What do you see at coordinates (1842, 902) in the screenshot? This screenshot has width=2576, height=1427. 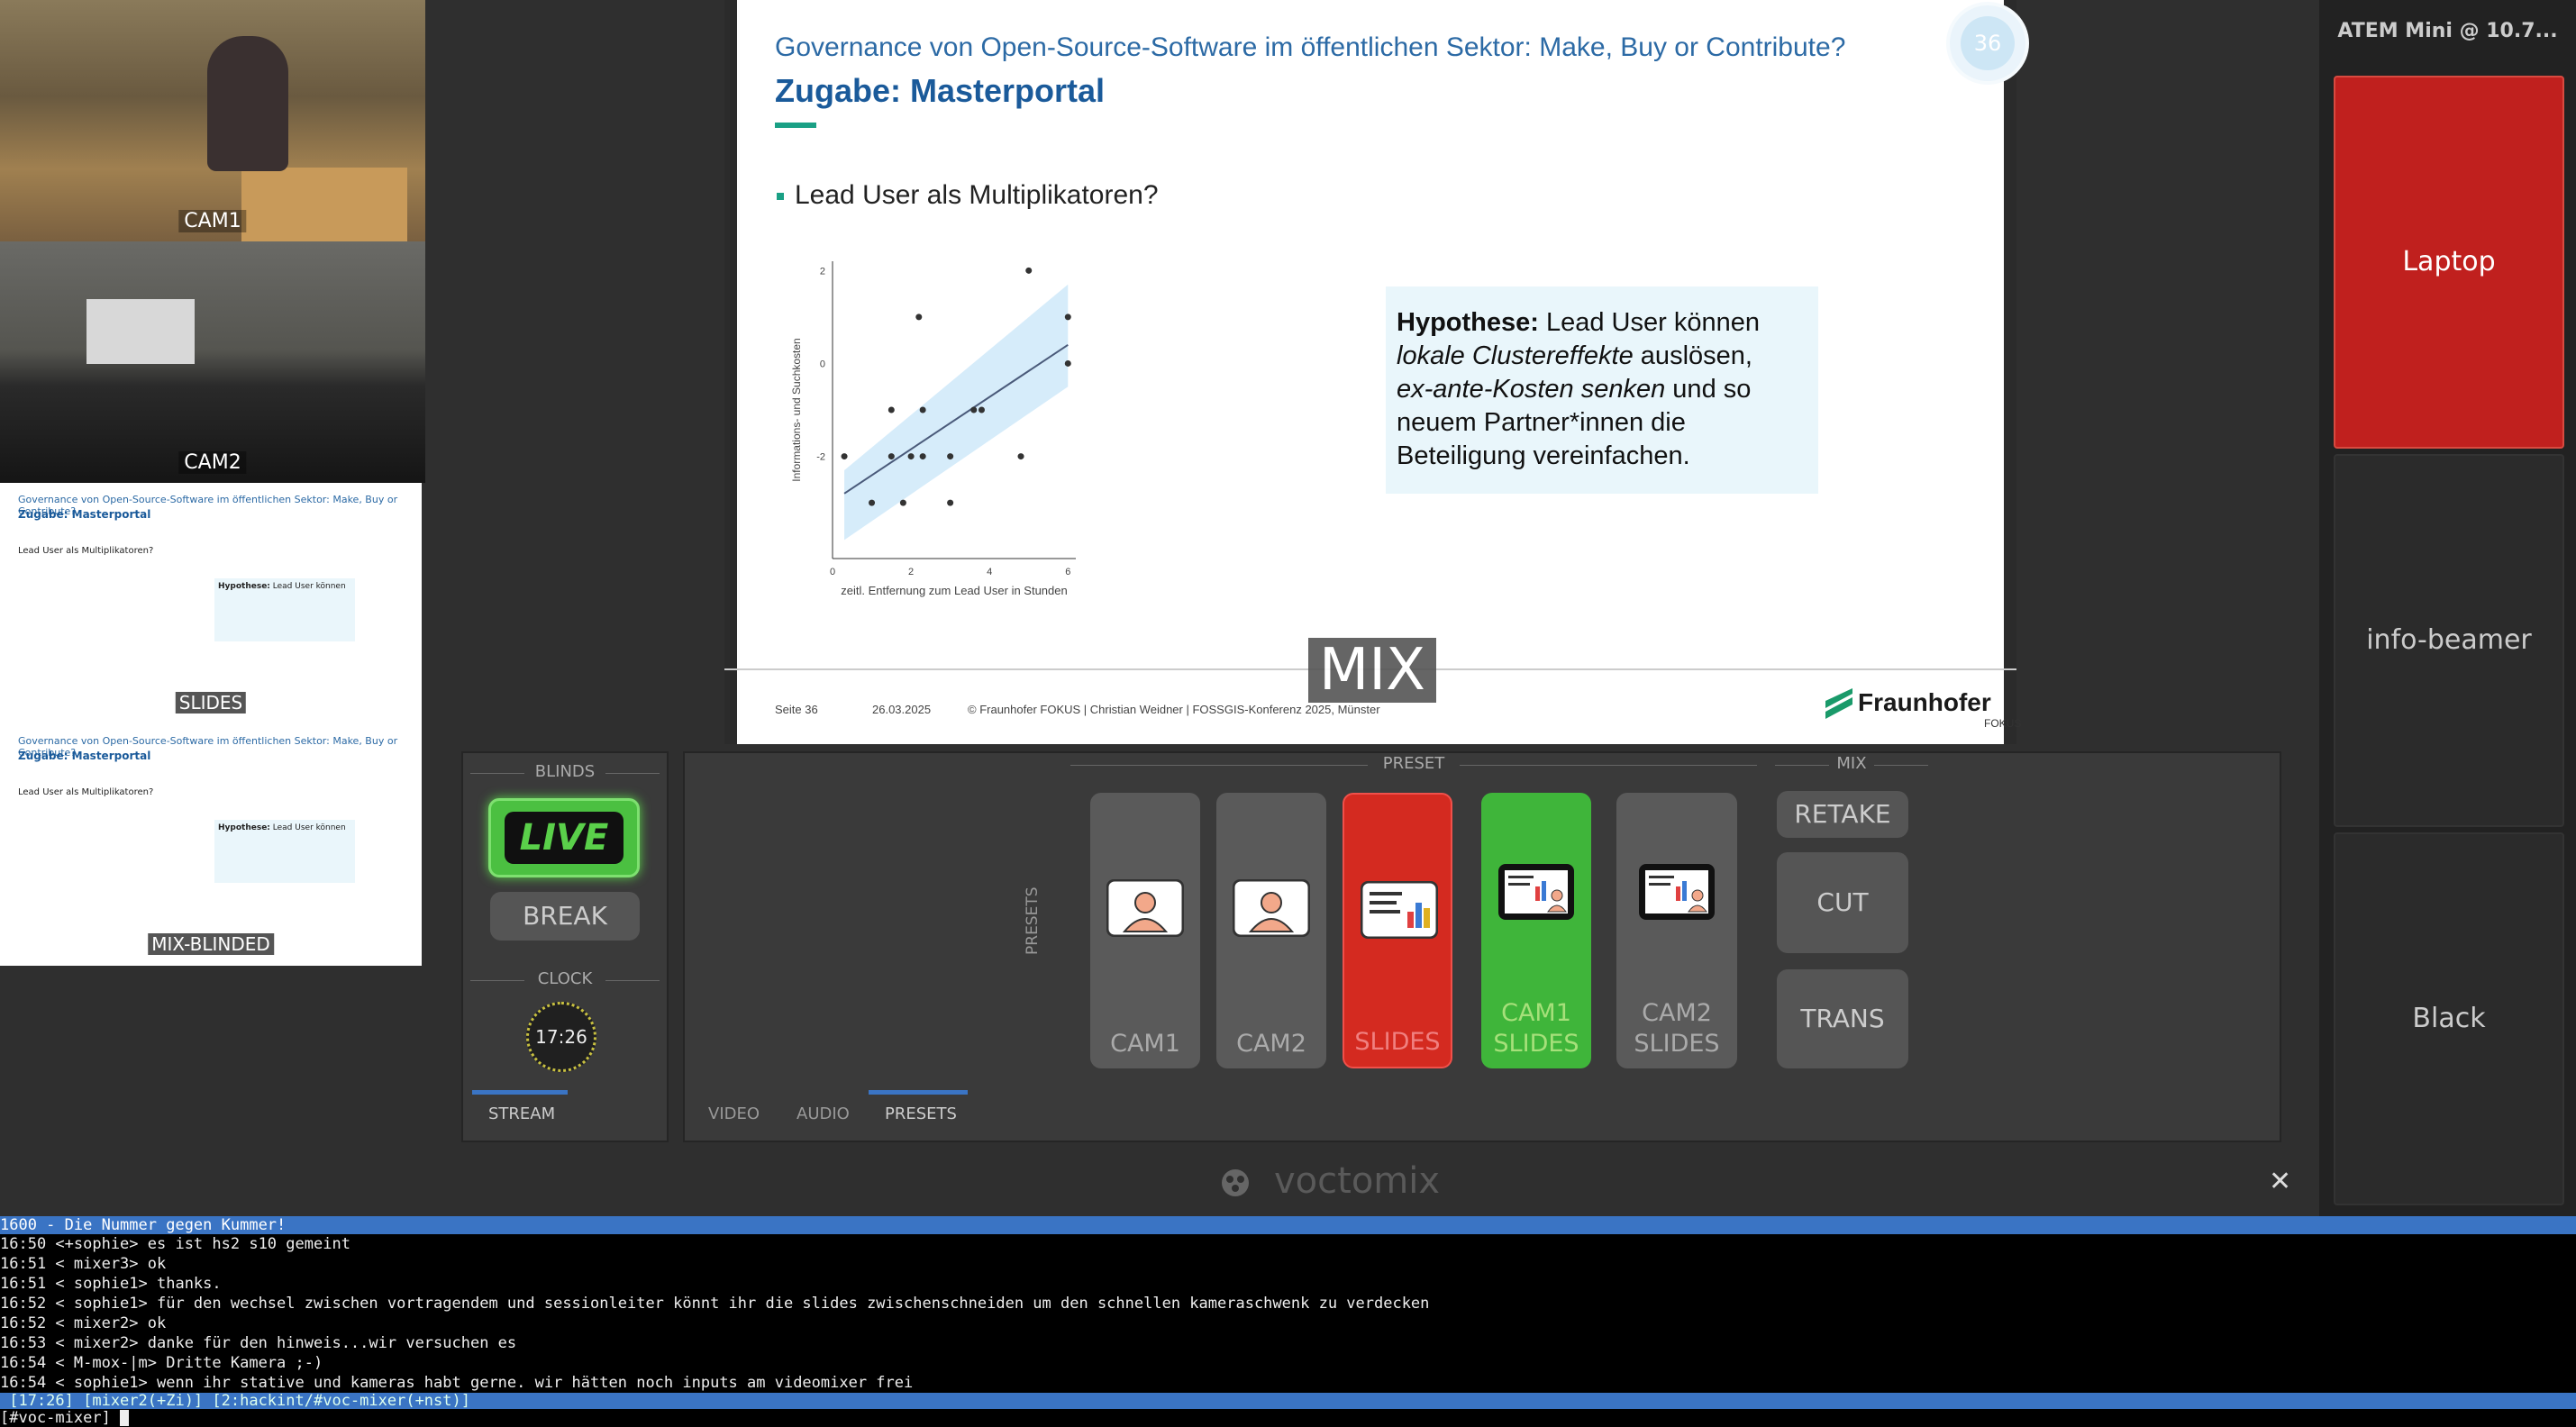 I see `cut-button: CUT` at bounding box center [1842, 902].